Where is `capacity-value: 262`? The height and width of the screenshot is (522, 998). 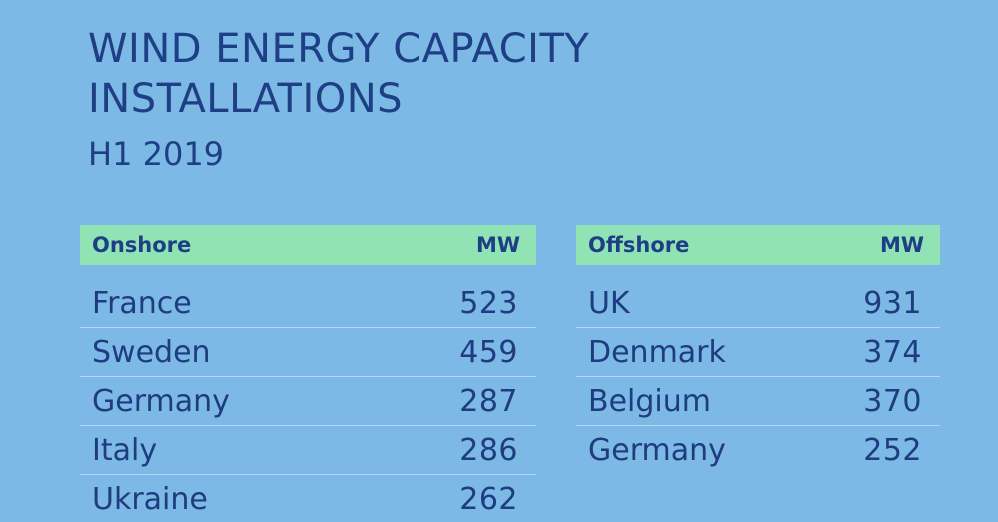 capacity-value: 262 is located at coordinates (488, 499).